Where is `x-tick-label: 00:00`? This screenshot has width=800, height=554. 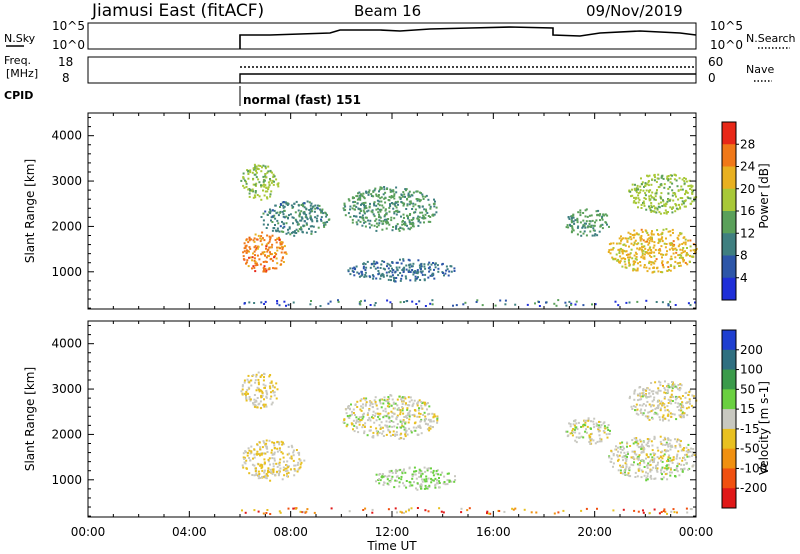 x-tick-label: 00:00 is located at coordinates (88, 532).